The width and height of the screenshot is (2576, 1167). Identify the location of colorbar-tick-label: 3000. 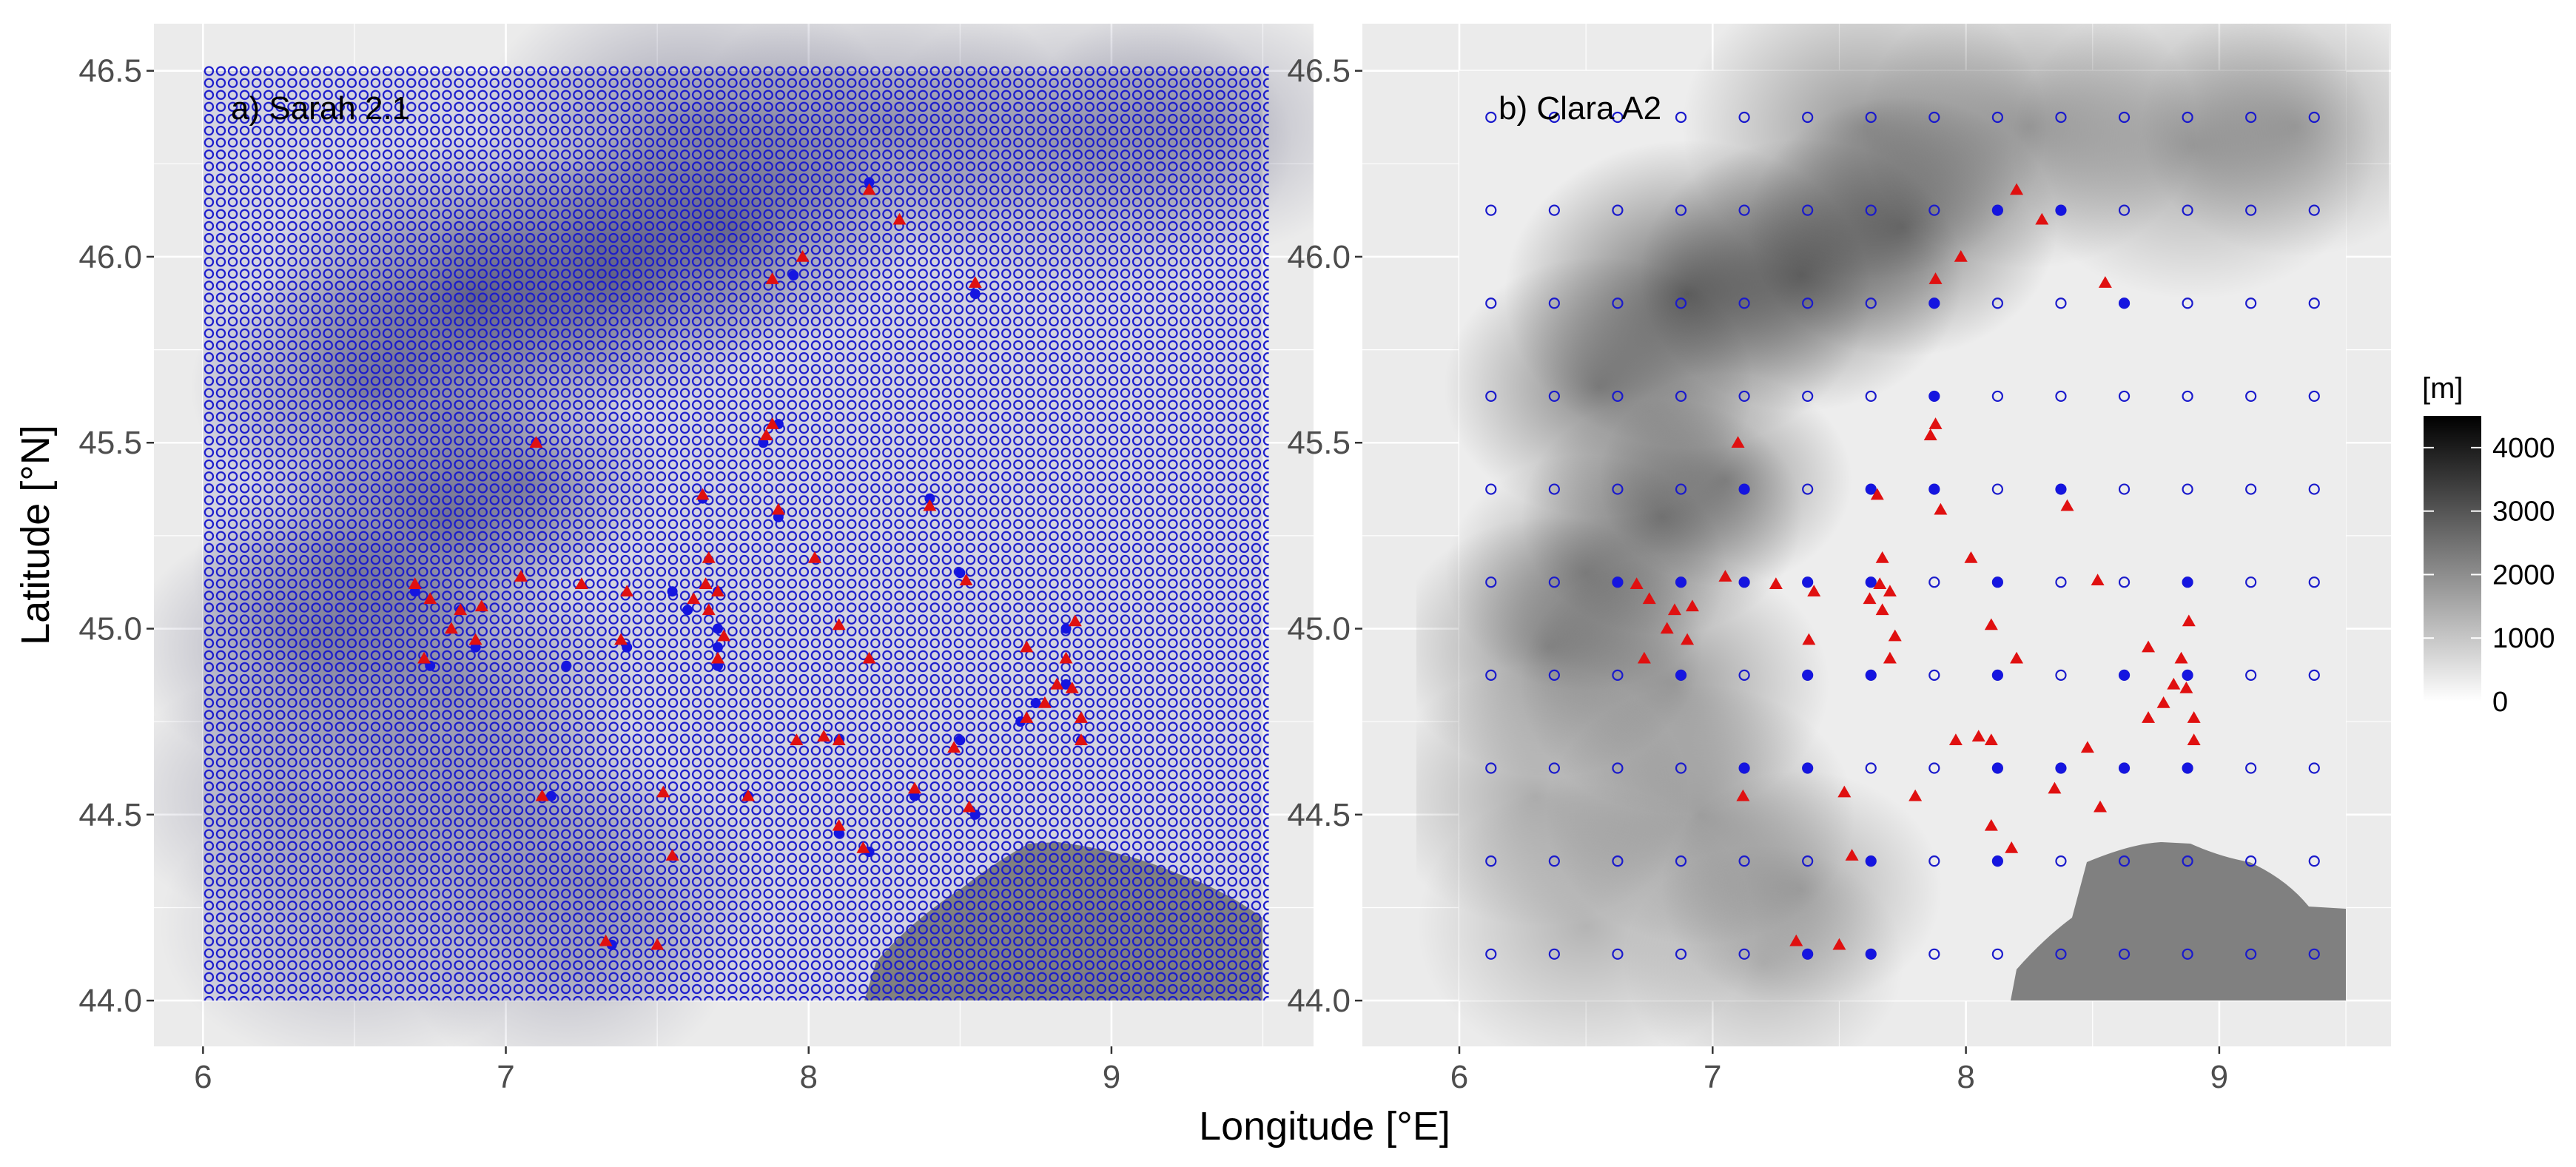
(2523, 512).